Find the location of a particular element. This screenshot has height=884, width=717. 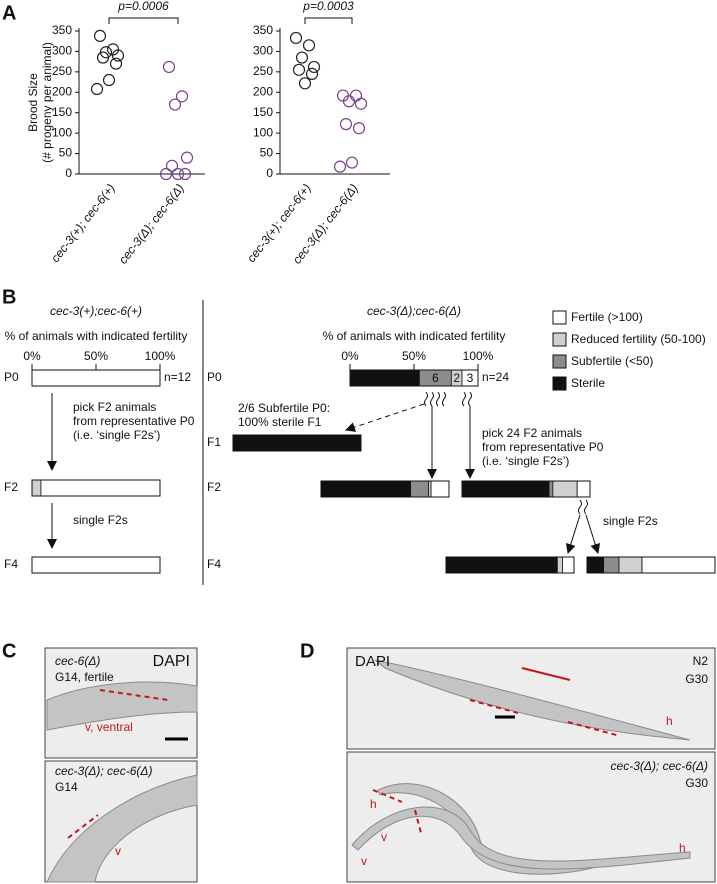

n-label: n=24 is located at coordinates (495, 377).